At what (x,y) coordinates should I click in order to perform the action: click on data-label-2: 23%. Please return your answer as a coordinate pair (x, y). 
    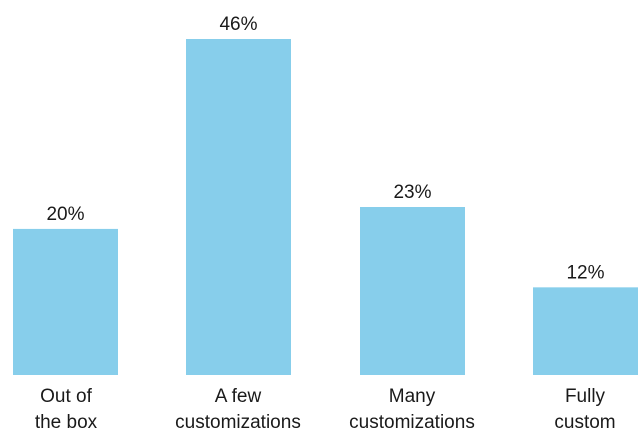
    Looking at the image, I should click on (412, 192).